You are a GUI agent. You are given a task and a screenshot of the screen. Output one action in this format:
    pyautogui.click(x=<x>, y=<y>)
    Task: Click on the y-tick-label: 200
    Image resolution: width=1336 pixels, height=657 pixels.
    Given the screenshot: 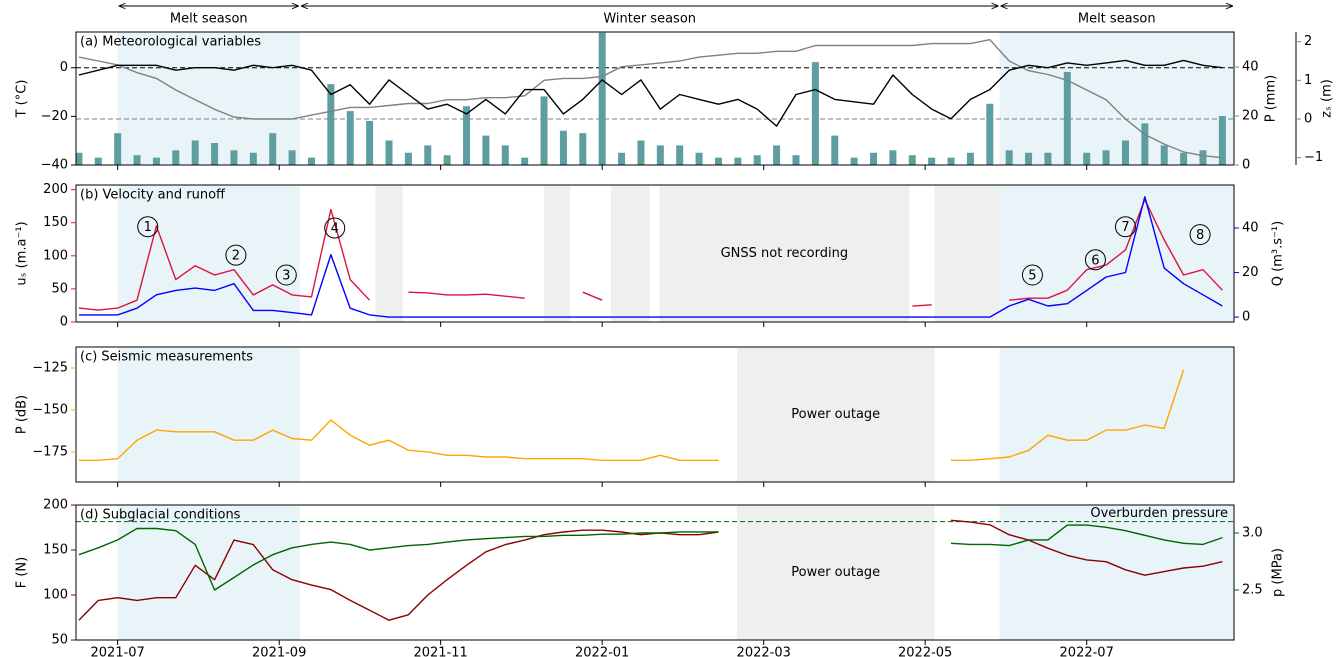 What is the action you would take?
    pyautogui.click(x=55, y=505)
    